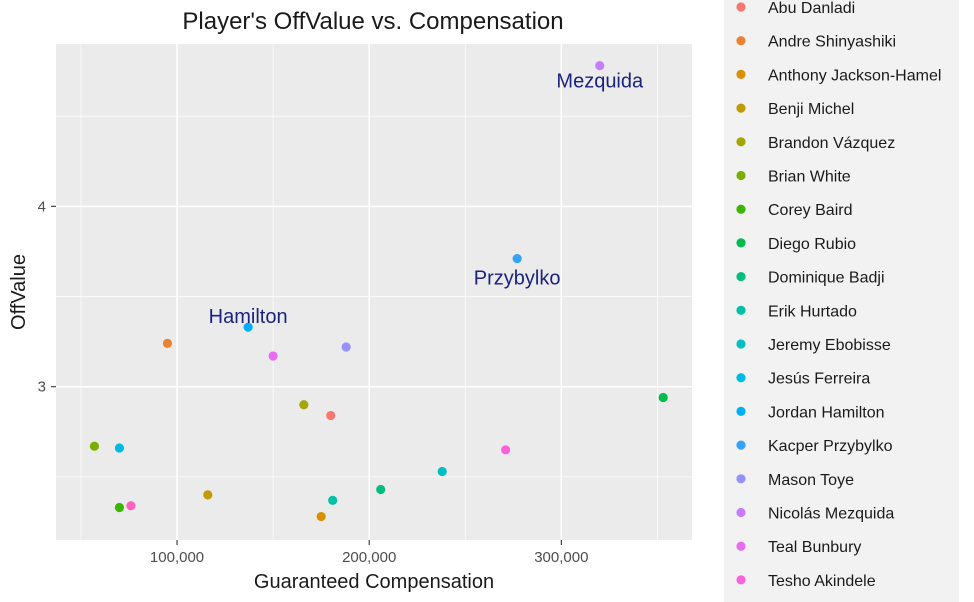  What do you see at coordinates (372, 21) in the screenshot?
I see `chart-title: Player's OffValue vs. Compensation` at bounding box center [372, 21].